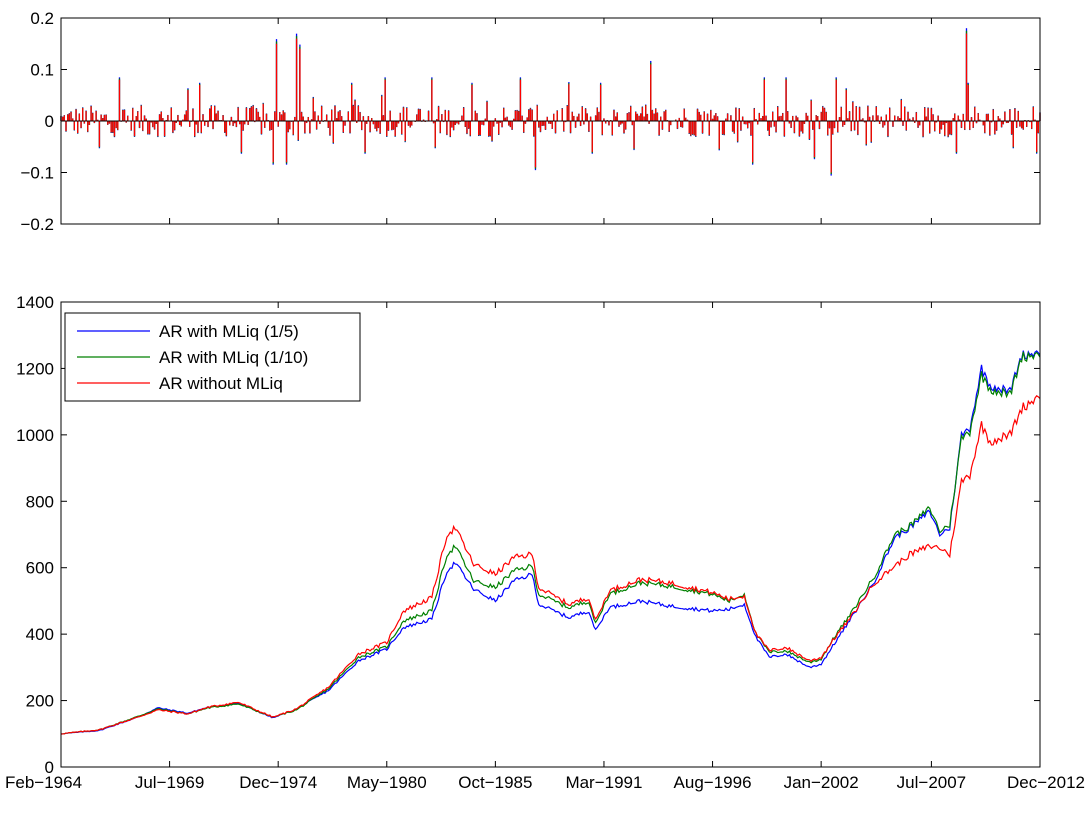 Image resolution: width=1090 pixels, height=819 pixels. What do you see at coordinates (495, 782) in the screenshot?
I see `wealth-xtick-label: Oct−1985` at bounding box center [495, 782].